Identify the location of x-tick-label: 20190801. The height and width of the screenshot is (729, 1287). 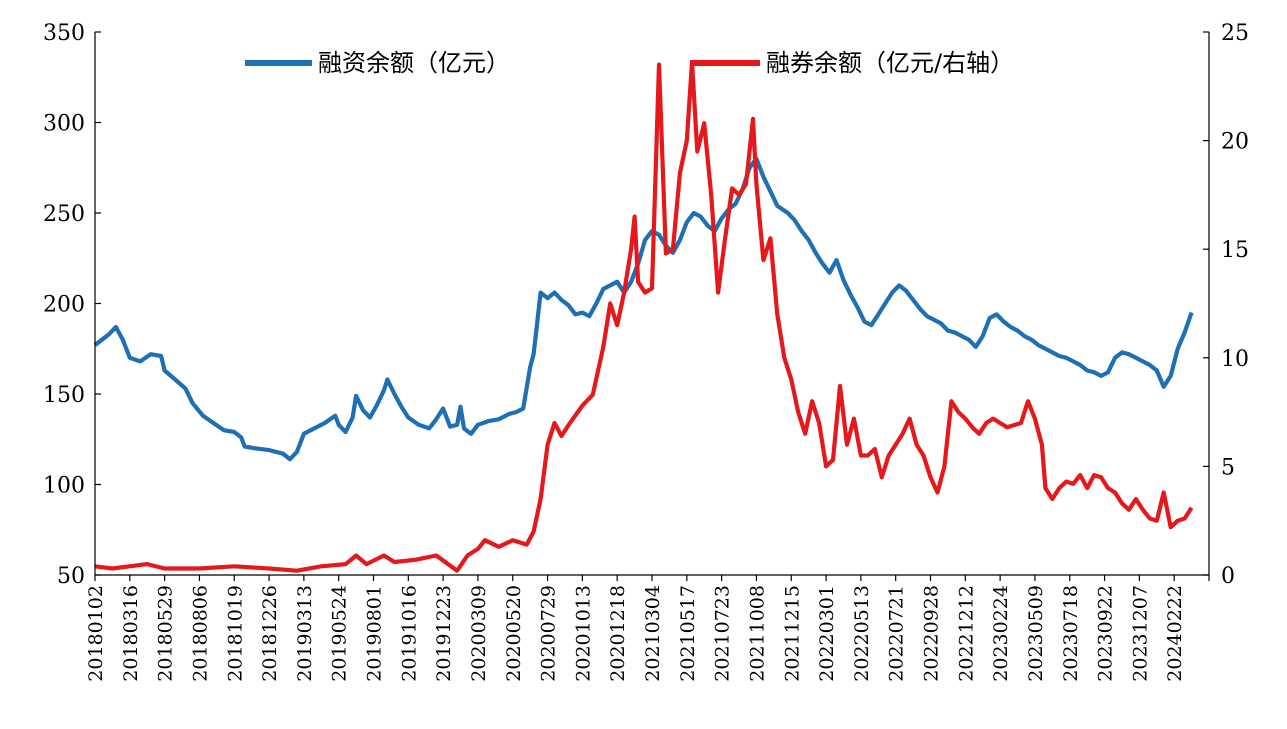
(375, 633).